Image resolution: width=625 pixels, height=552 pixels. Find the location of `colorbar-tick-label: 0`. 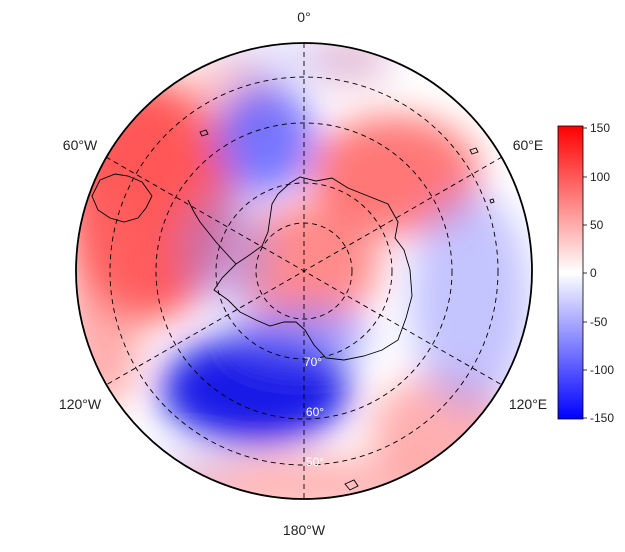

colorbar-tick-label: 0 is located at coordinates (593, 273).